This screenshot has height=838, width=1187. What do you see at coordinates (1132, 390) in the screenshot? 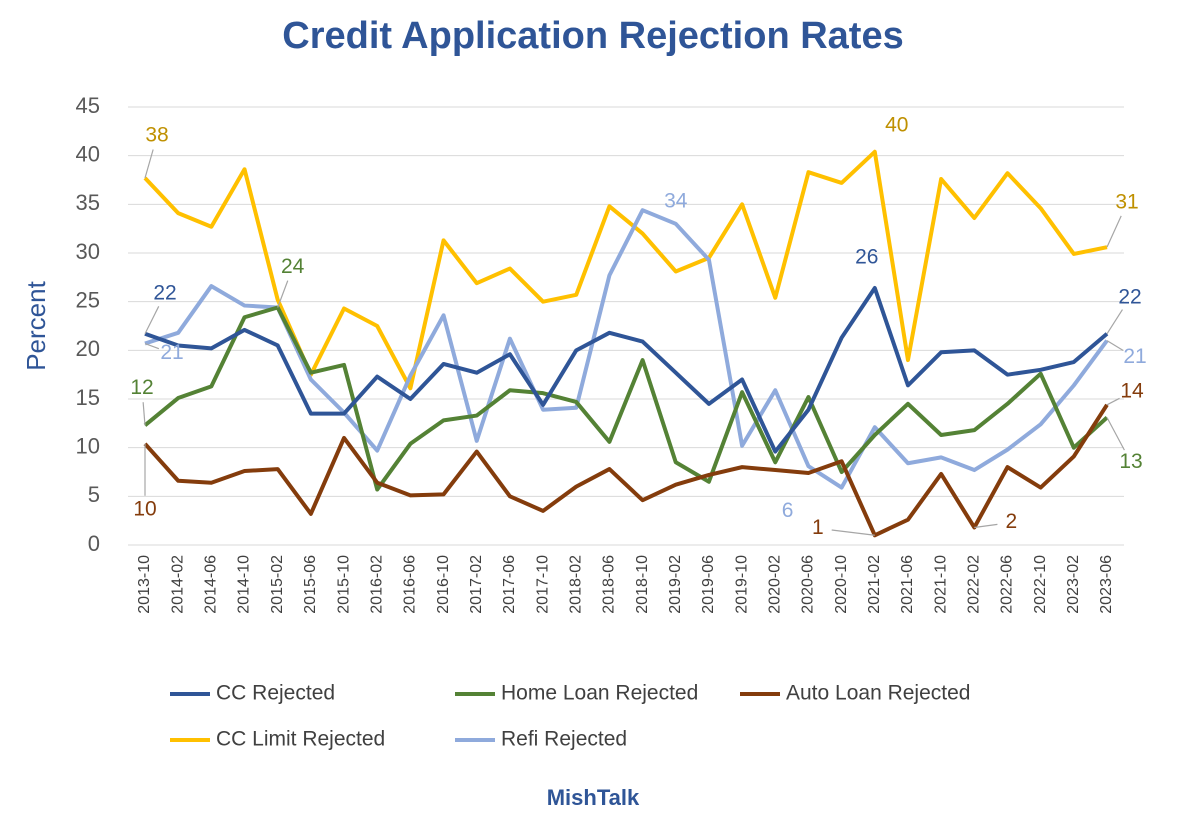
I see `data-label: 14` at bounding box center [1132, 390].